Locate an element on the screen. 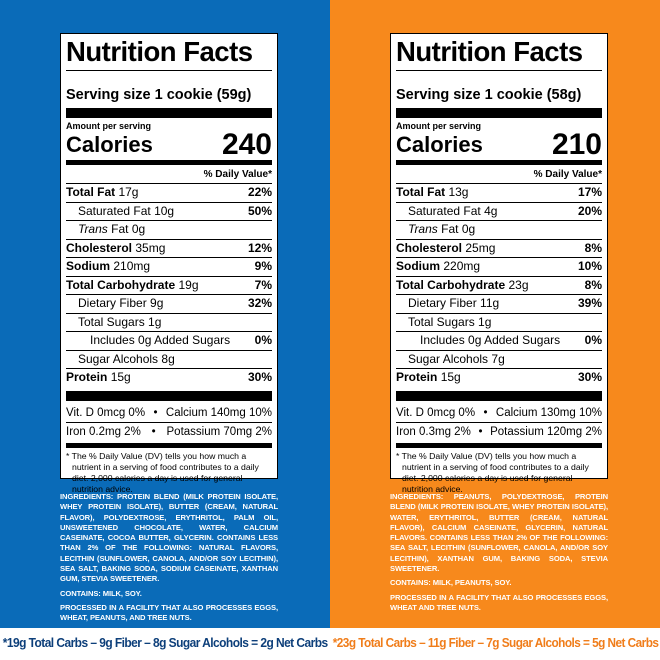 The height and width of the screenshot is (660, 660). vitamin-row: Iron 0.3mg 2% • Potassium 120mg 2% is located at coordinates (499, 432).